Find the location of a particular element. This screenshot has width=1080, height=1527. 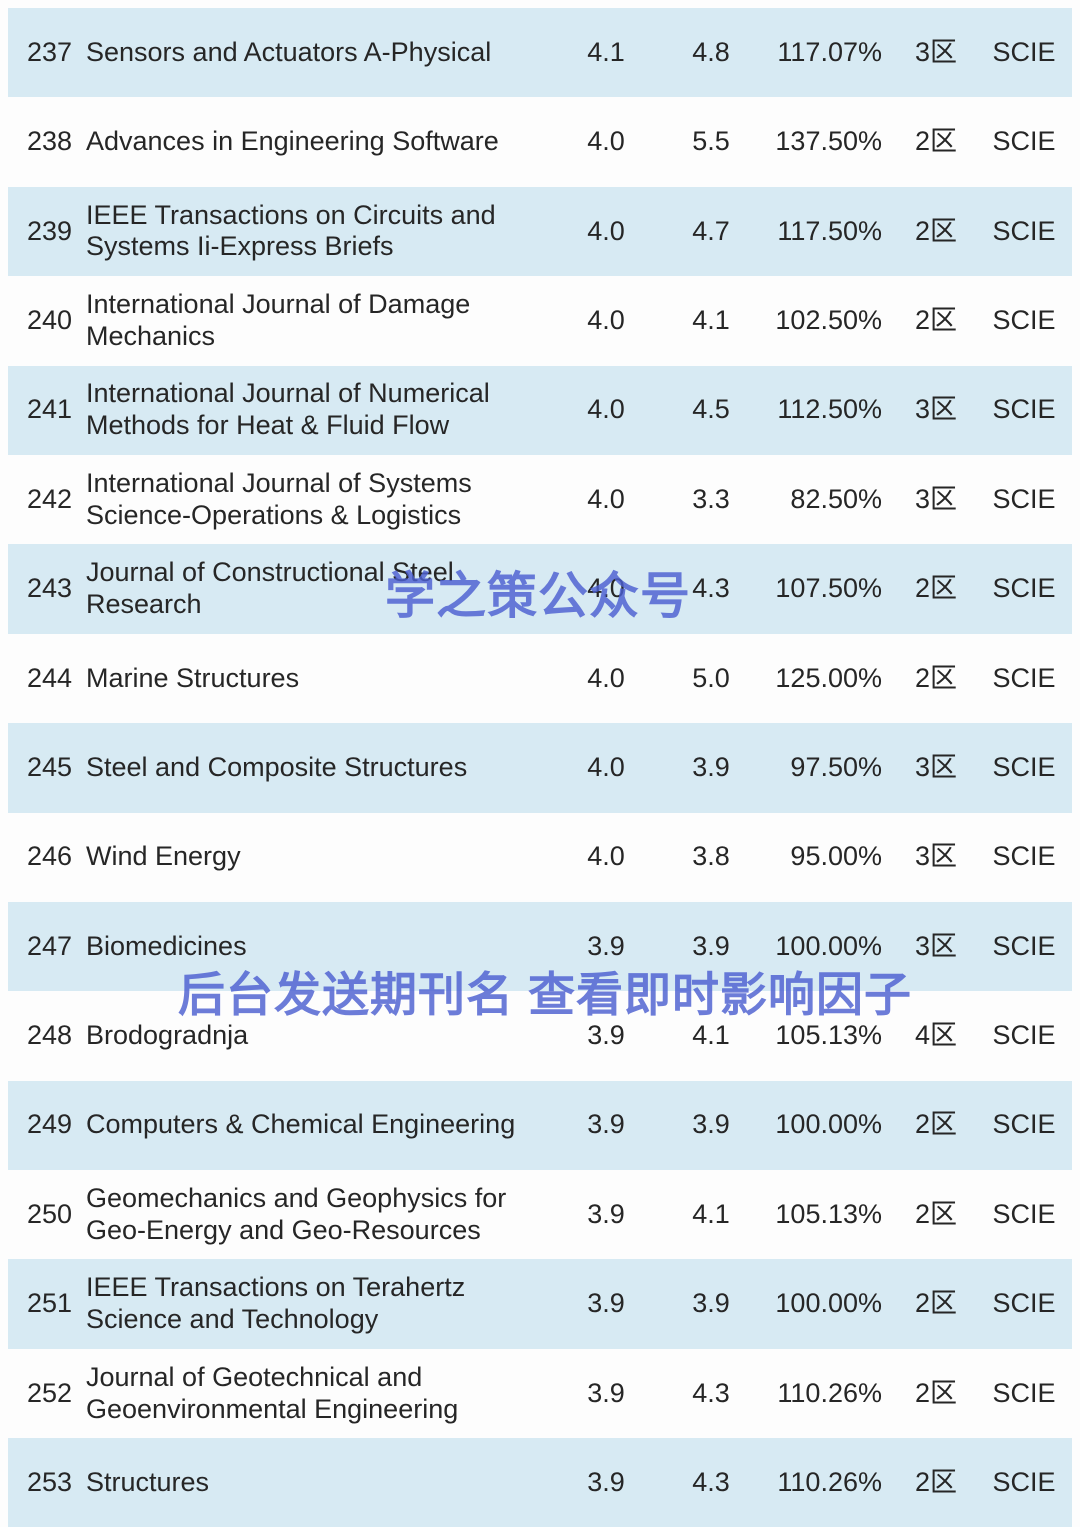

impact-factor-new-cell: 4.1 is located at coordinates (711, 1035).